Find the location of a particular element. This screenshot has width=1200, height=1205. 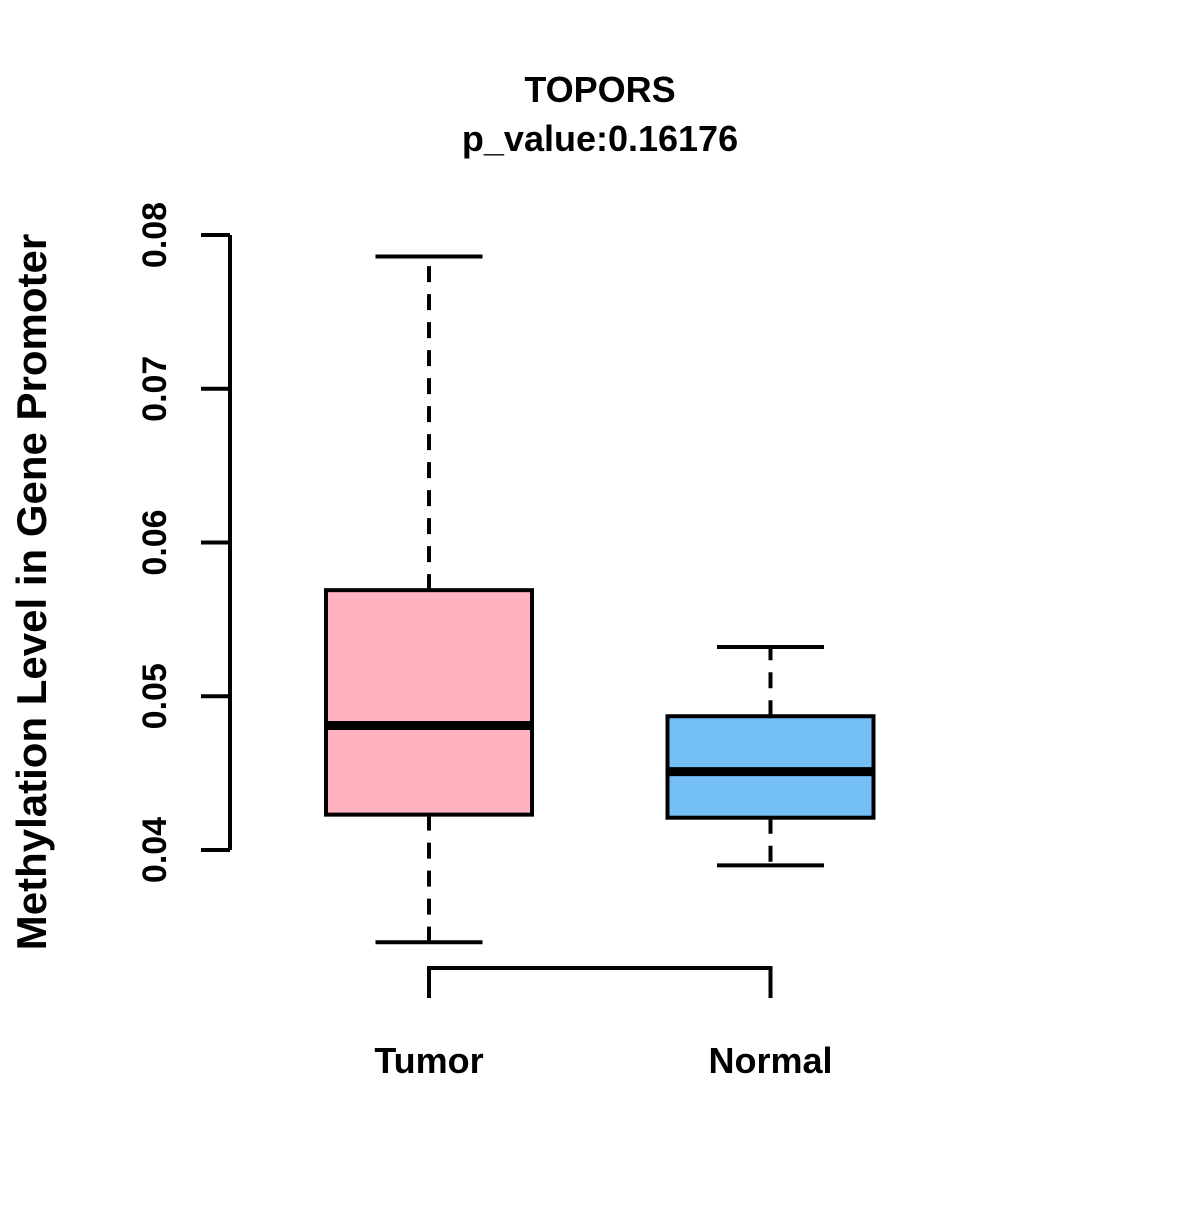

y-axis-tick-label: 0.05 is located at coordinates (155, 696).